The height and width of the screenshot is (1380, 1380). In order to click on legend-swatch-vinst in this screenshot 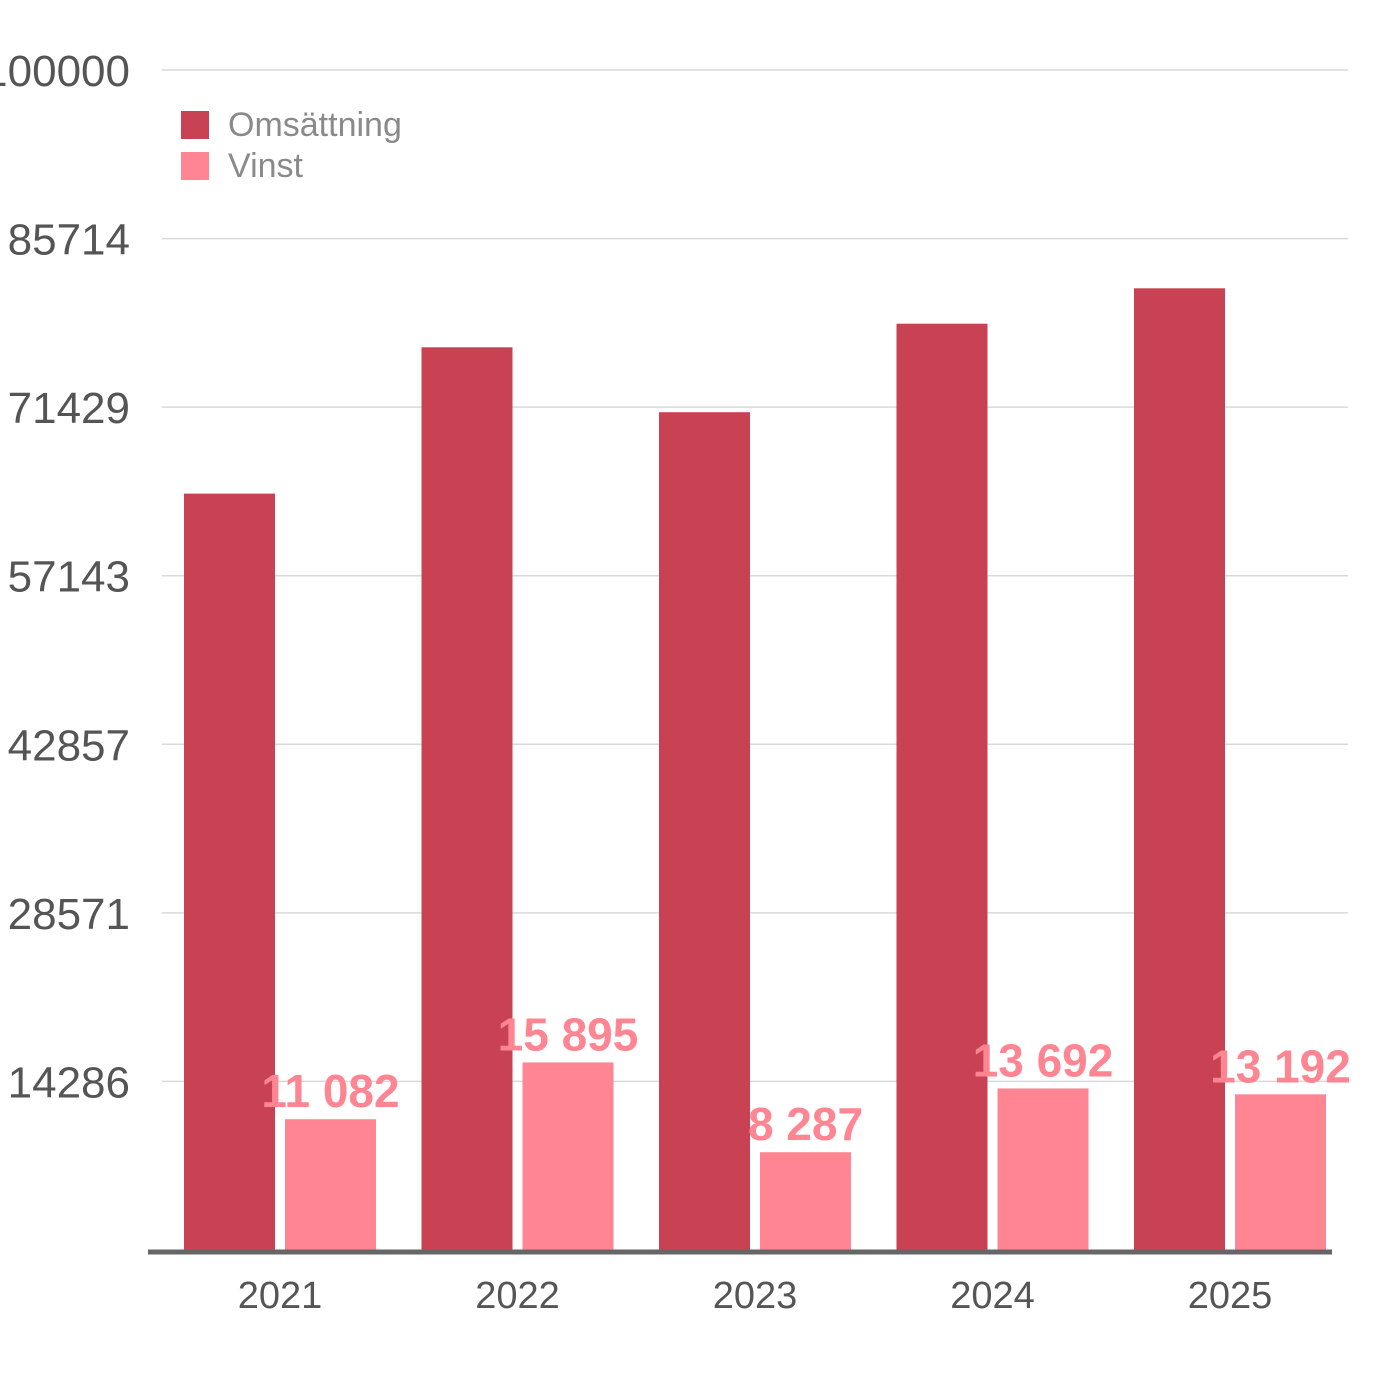, I will do `click(195, 166)`.